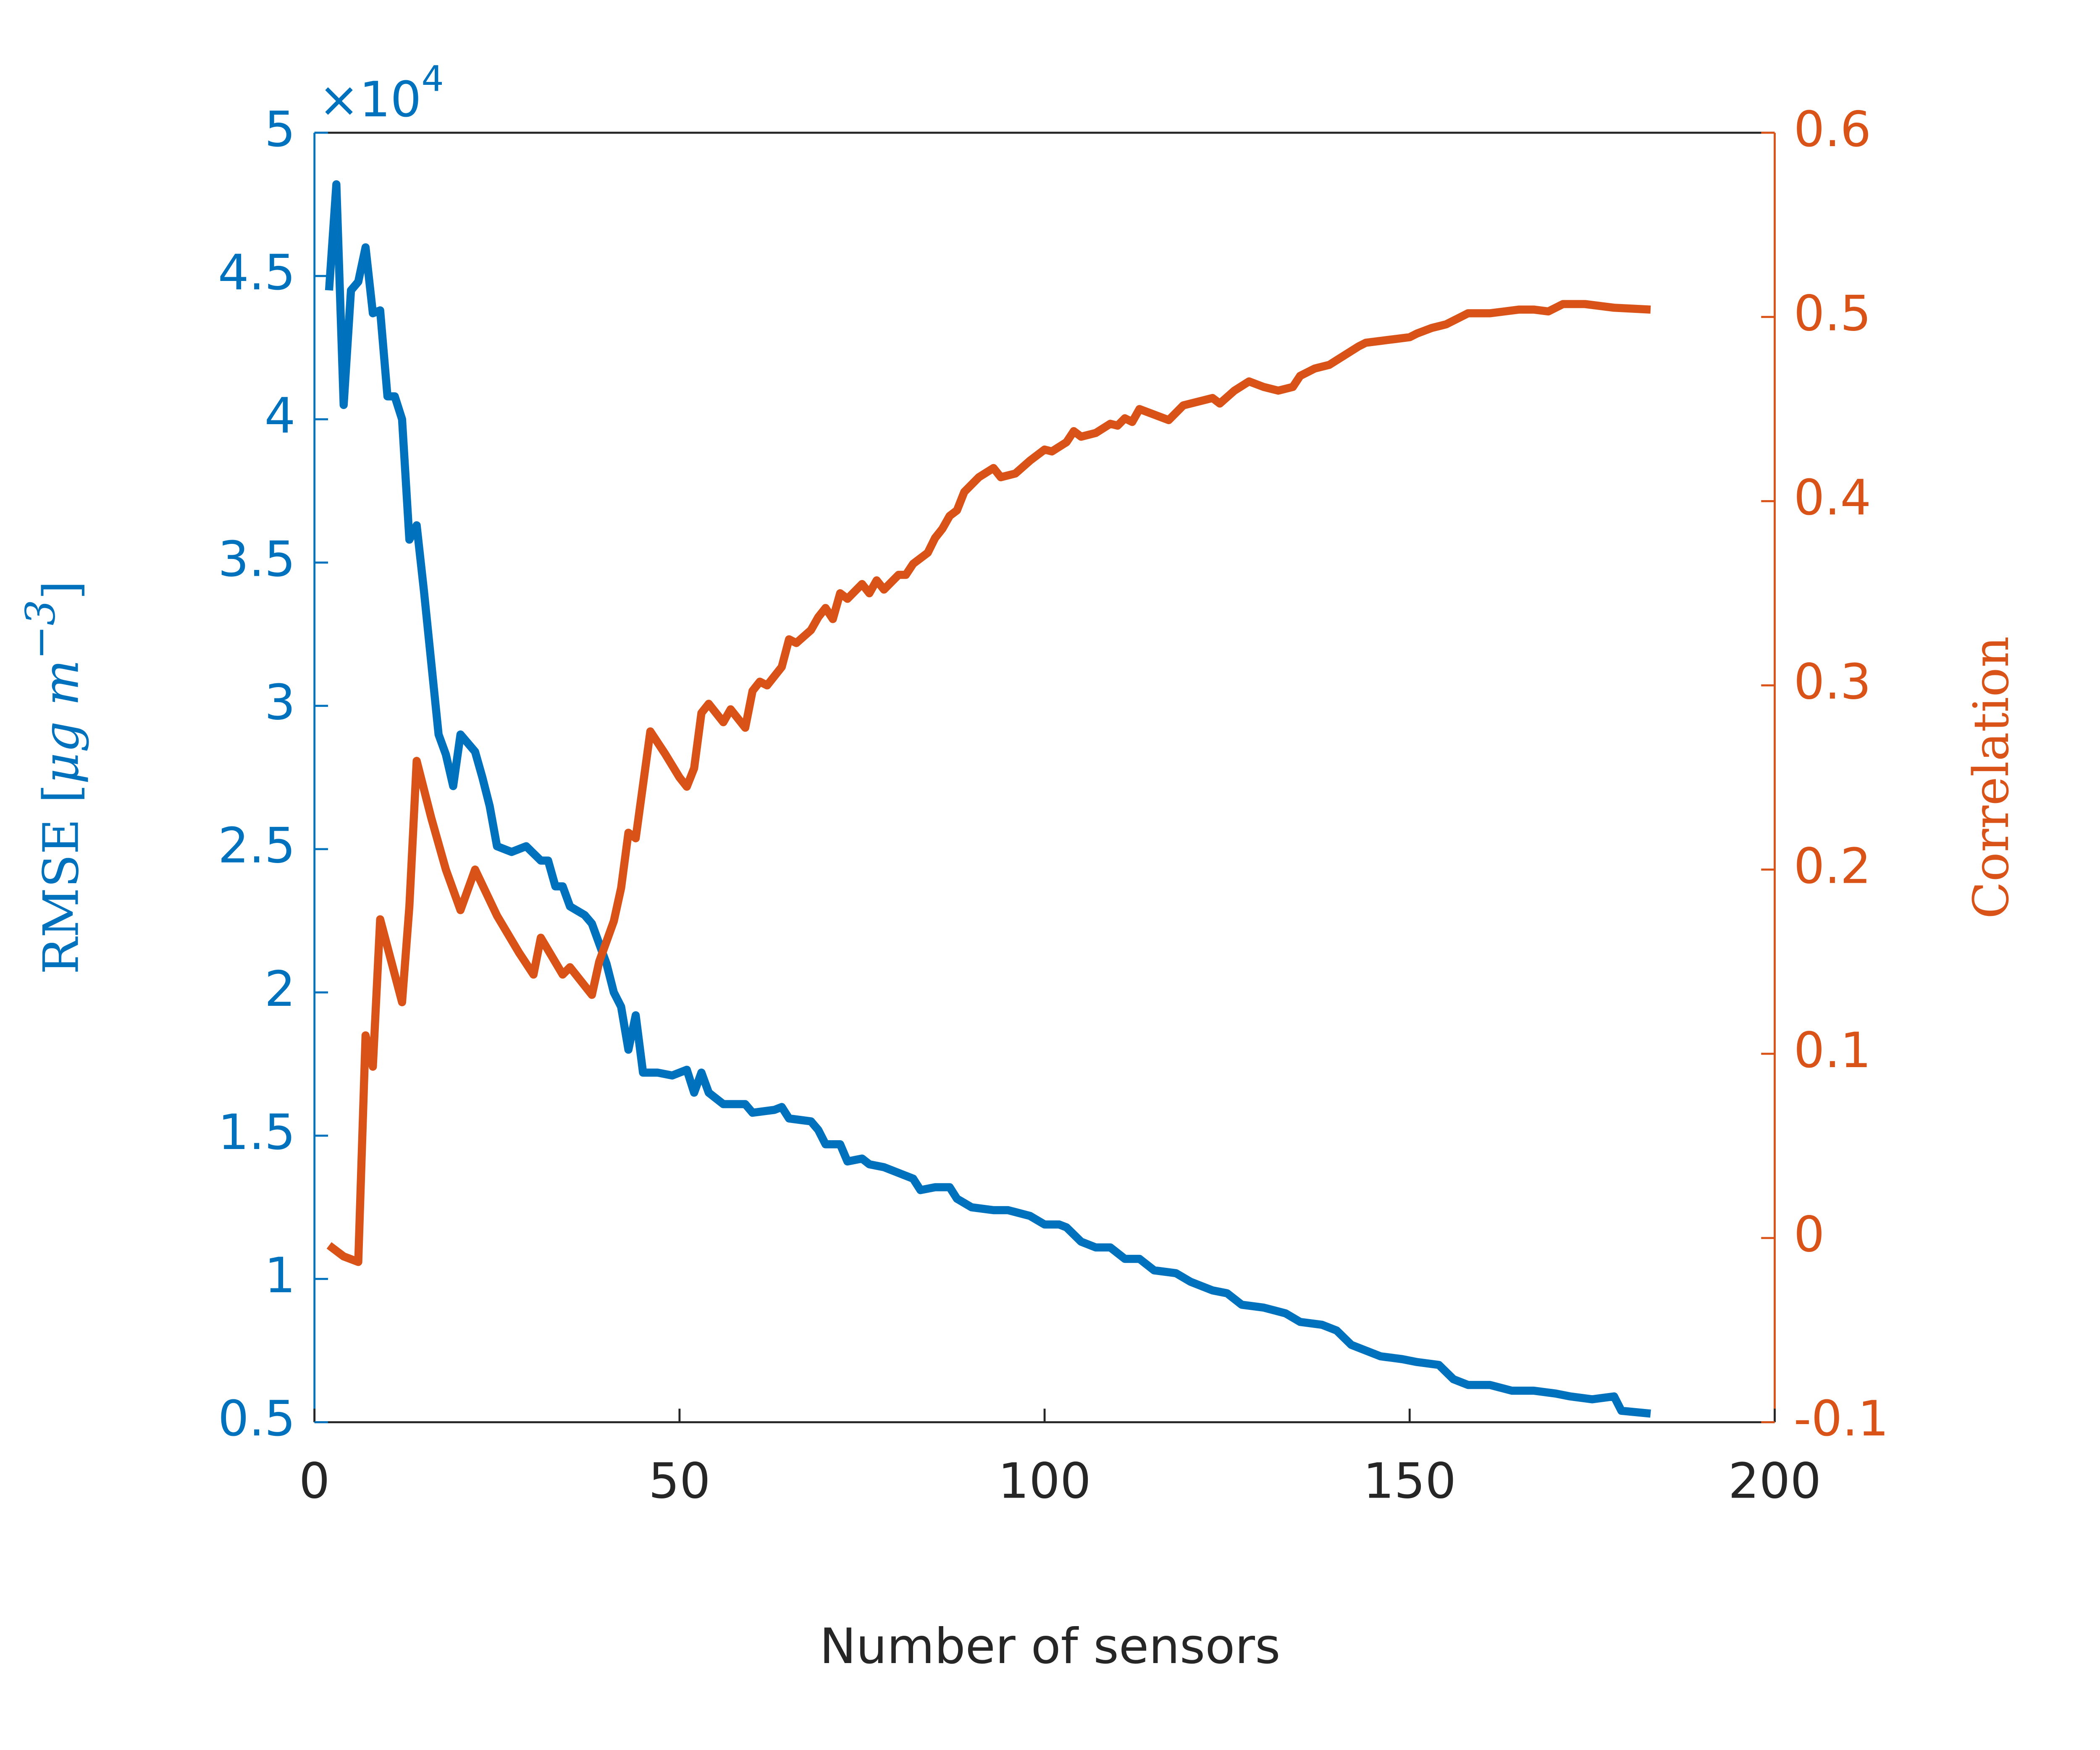 The width and height of the screenshot is (2100, 1750). Describe the element at coordinates (1775, 1481) in the screenshot. I see `x-tick-label: 200` at that location.